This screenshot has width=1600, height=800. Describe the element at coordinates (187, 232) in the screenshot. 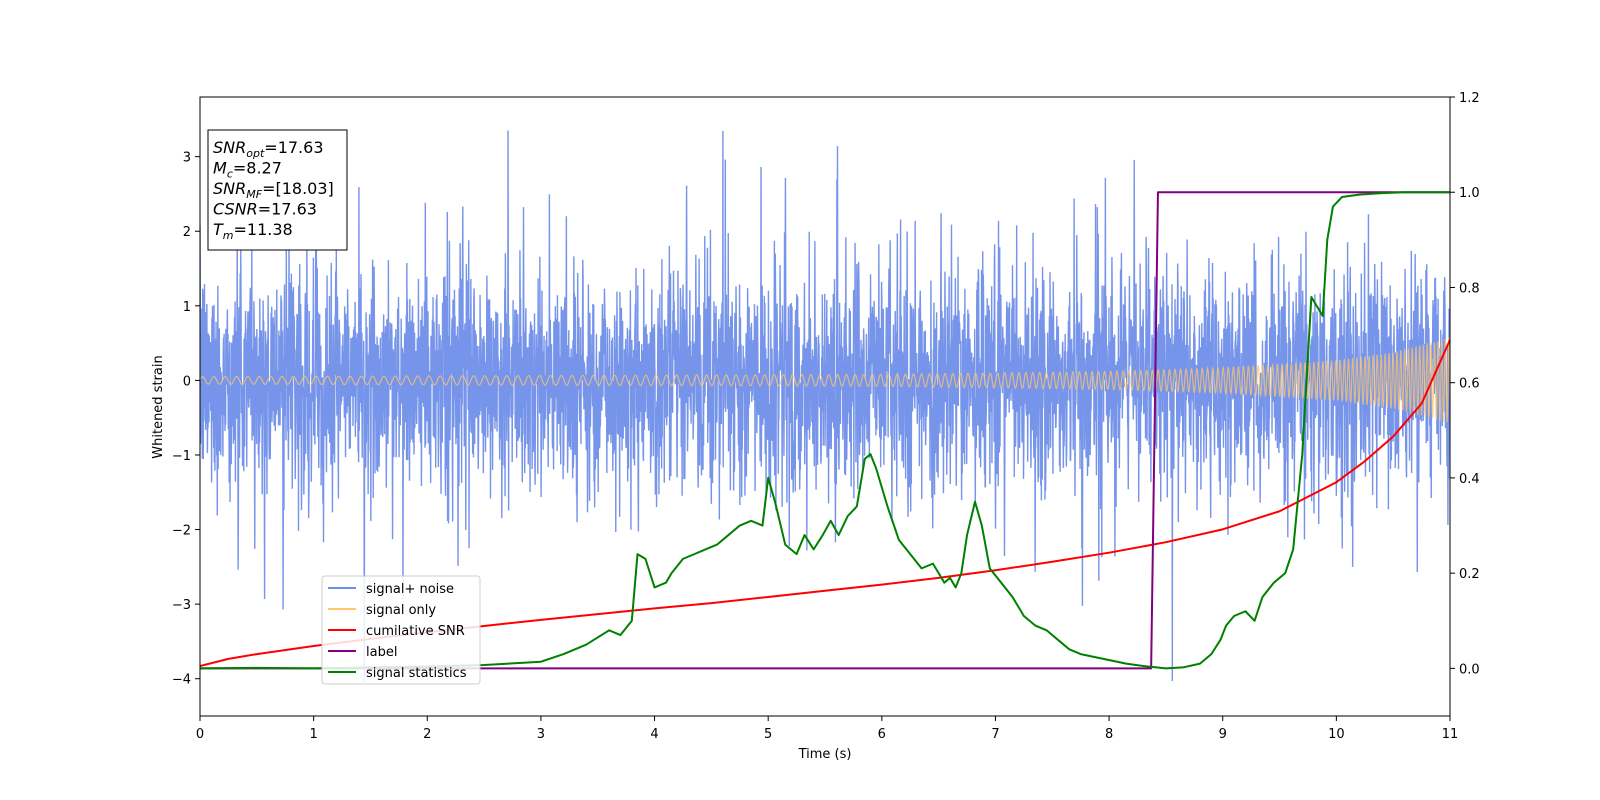

I see `y-left-tick-label: 2` at that location.